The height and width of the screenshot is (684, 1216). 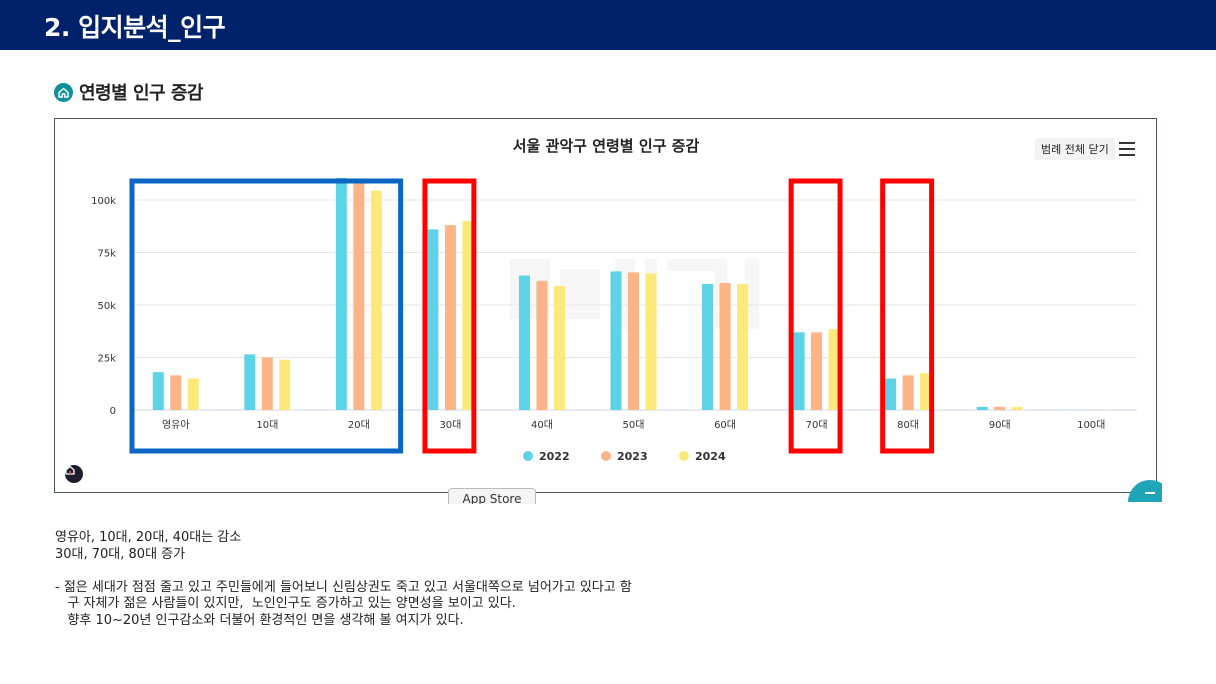 What do you see at coordinates (106, 254) in the screenshot?
I see `y-tick-label: 75k` at bounding box center [106, 254].